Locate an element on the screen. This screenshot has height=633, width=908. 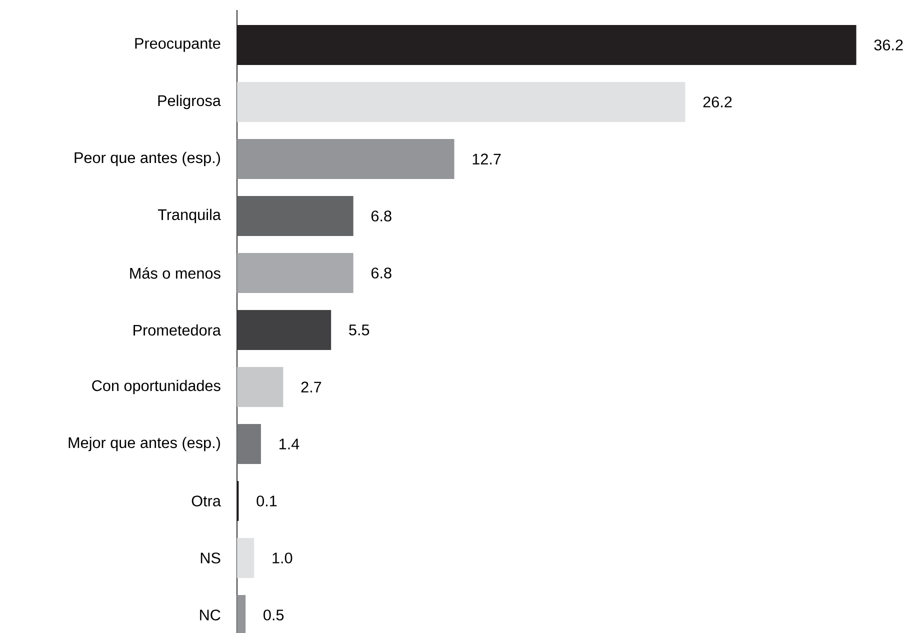
y-tick-label: Peor que antes (esp.) is located at coordinates (147, 159).